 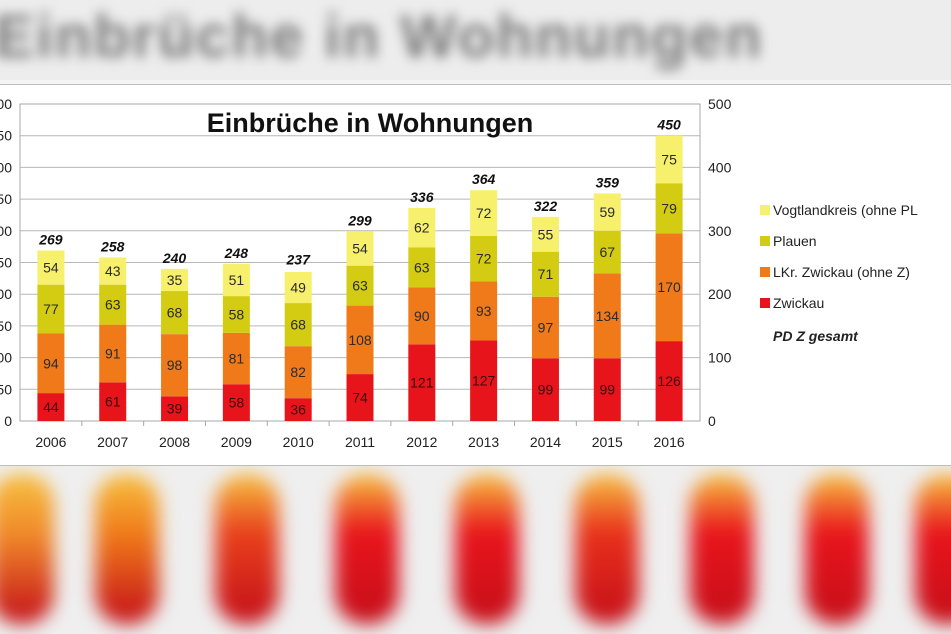 What do you see at coordinates (669, 381) in the screenshot?
I see `data-label: 126` at bounding box center [669, 381].